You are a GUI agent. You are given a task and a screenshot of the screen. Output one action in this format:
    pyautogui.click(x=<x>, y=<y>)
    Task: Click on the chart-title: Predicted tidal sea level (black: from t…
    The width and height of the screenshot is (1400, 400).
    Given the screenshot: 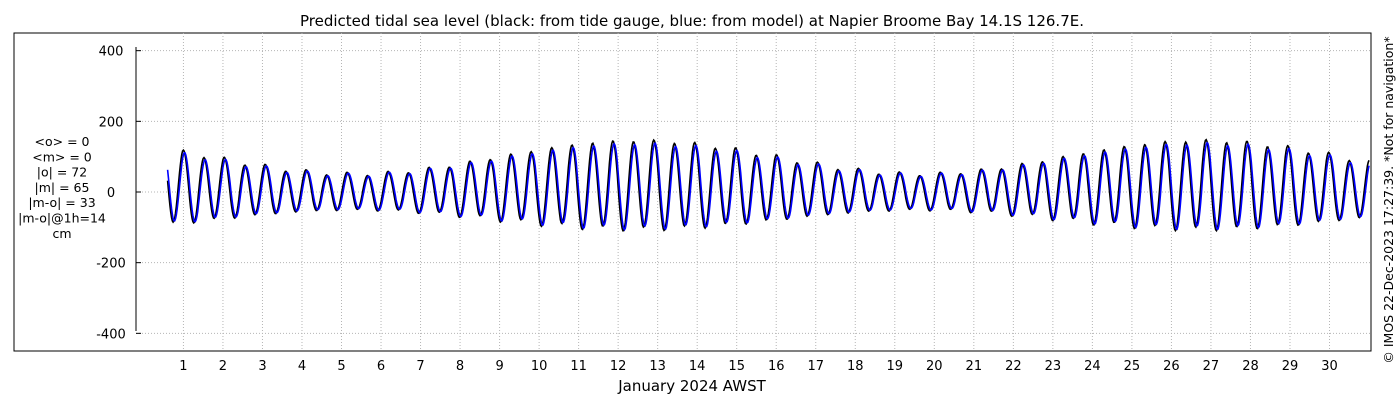 What is the action you would take?
    pyautogui.click(x=692, y=21)
    